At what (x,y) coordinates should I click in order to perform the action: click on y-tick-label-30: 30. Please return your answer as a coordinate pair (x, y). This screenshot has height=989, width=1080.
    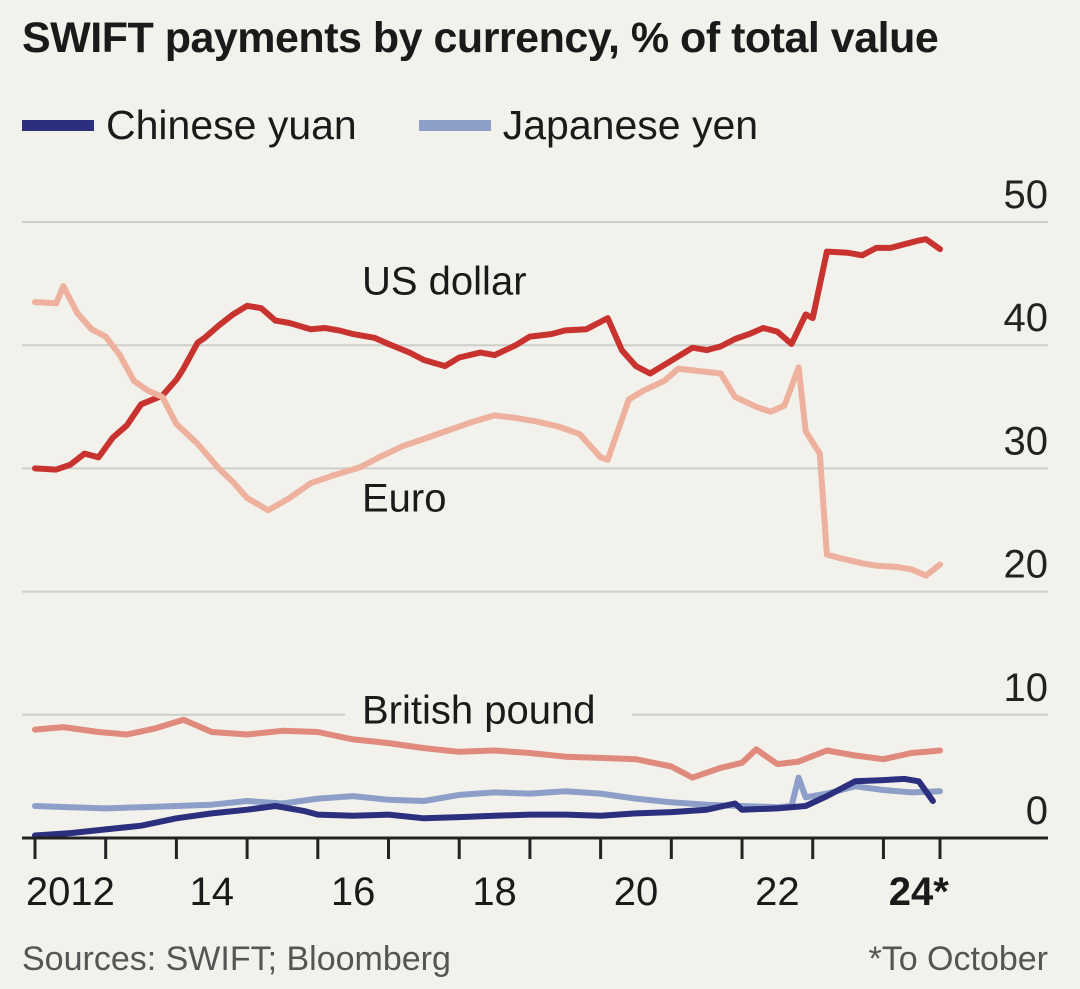
    Looking at the image, I should click on (1026, 441).